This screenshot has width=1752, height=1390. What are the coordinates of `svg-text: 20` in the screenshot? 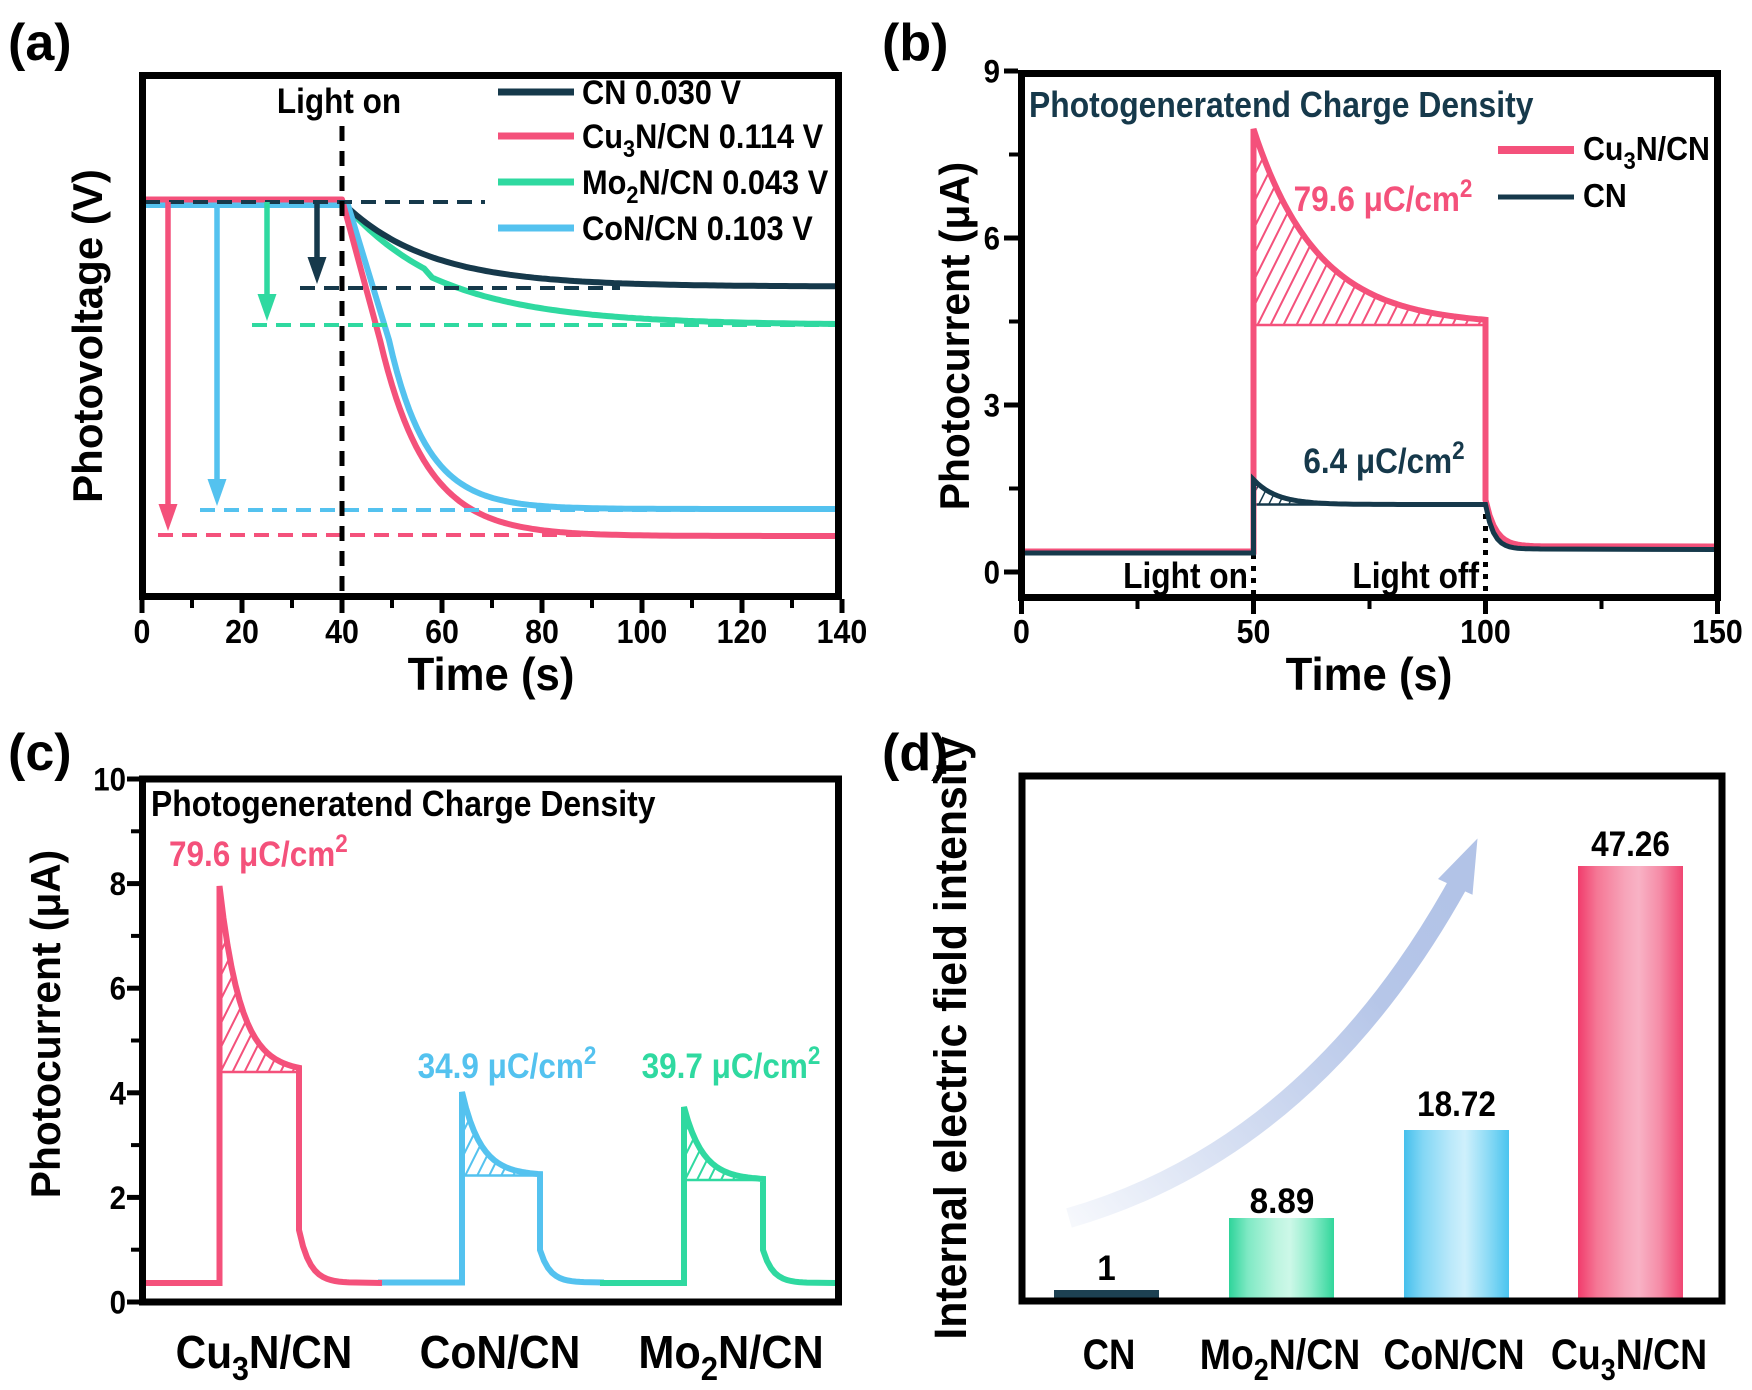 It's located at (242, 631).